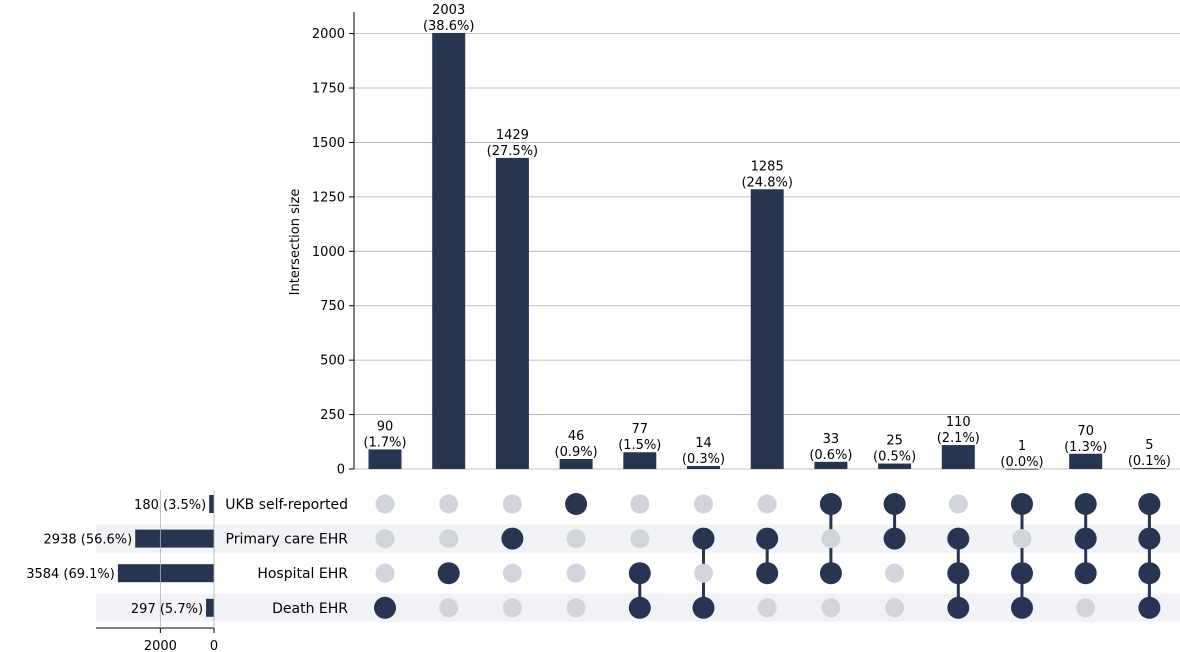 The image size is (1180, 652). What do you see at coordinates (328, 89) in the screenshot?
I see `y-tick-label: 1750` at bounding box center [328, 89].